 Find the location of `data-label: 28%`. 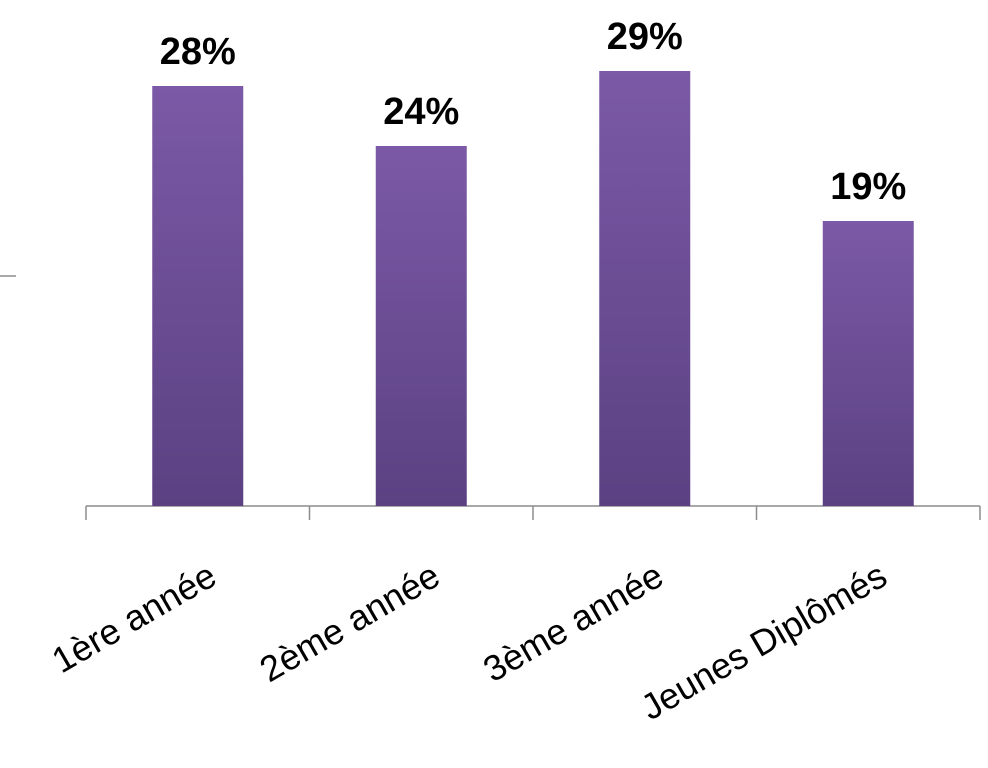

data-label: 28% is located at coordinates (198, 52).